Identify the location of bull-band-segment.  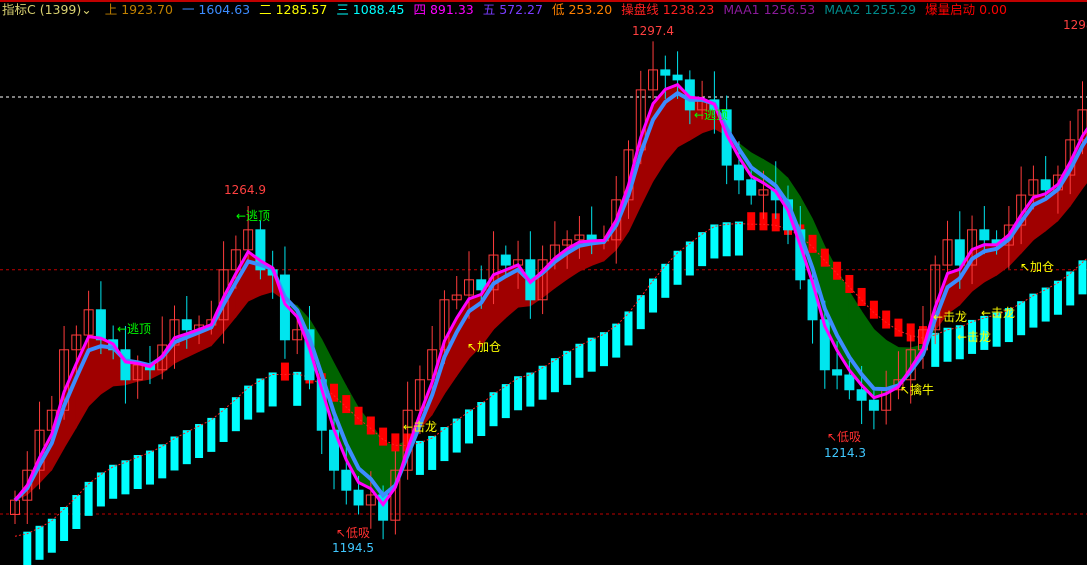
(954, 291).